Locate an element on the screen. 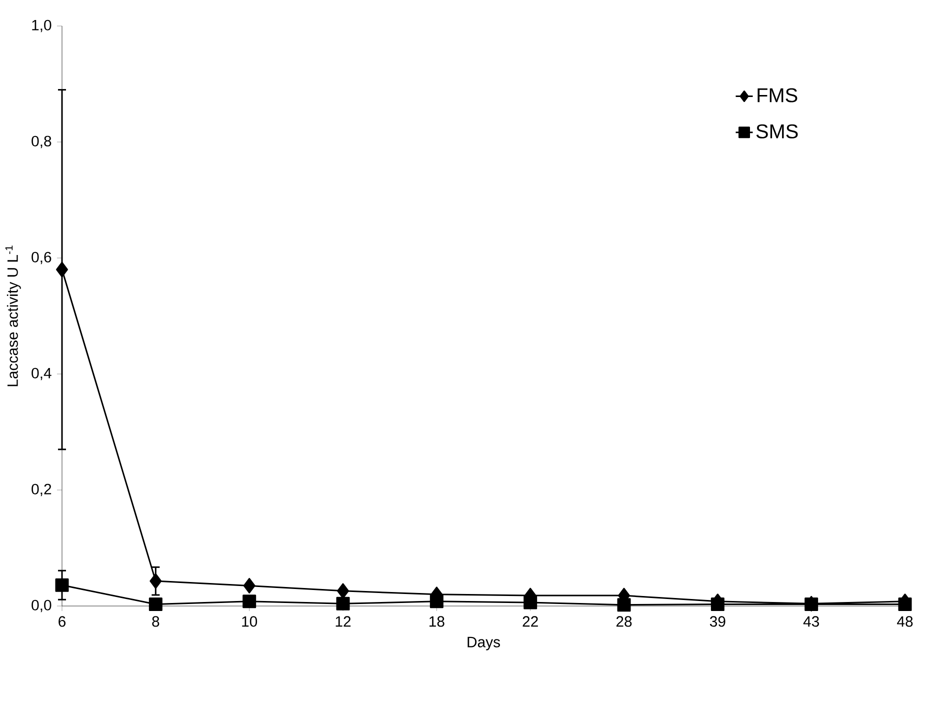 The height and width of the screenshot is (711, 930). legend-label: FMS is located at coordinates (778, 95).